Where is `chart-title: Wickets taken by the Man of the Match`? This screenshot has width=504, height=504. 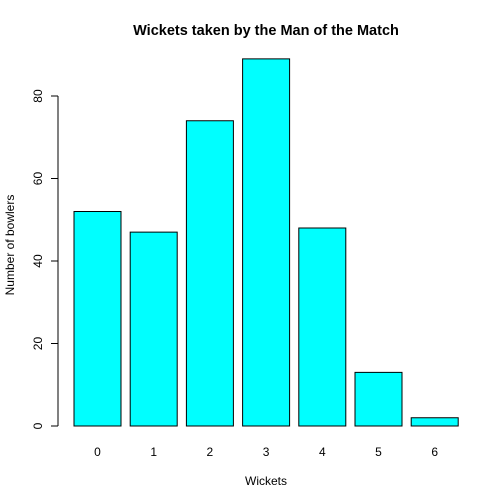
chart-title: Wickets taken by the Man of the Match is located at coordinates (266, 31).